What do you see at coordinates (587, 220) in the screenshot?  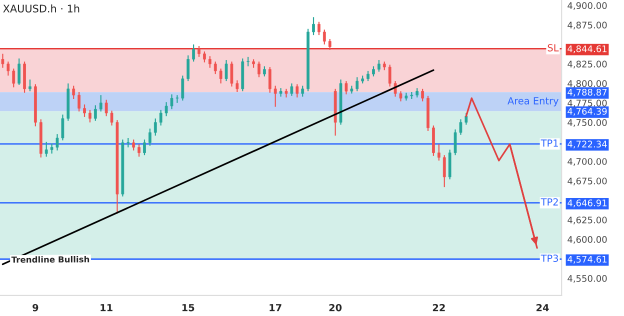 I see `y-tick-label: 4,625.00` at bounding box center [587, 220].